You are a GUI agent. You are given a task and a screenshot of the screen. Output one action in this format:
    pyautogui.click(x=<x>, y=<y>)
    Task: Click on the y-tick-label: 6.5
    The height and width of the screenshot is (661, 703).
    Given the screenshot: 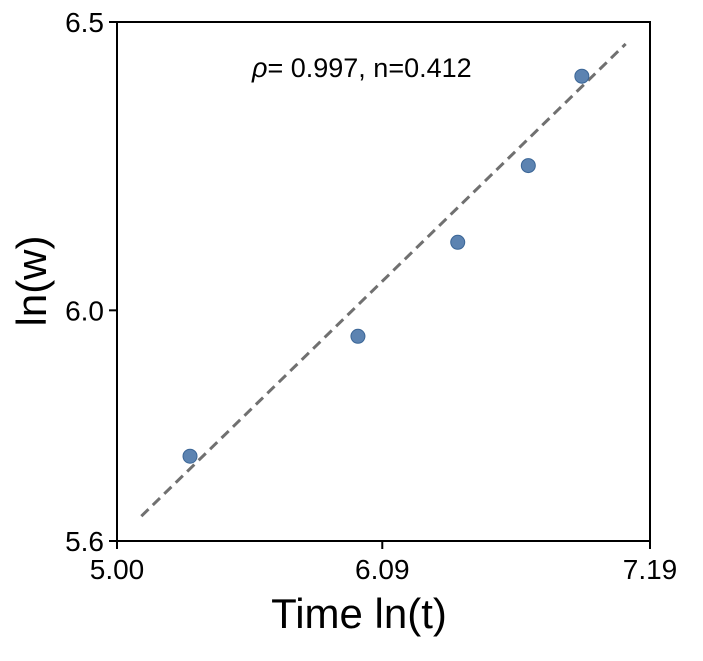 What is the action you would take?
    pyautogui.click(x=84, y=22)
    